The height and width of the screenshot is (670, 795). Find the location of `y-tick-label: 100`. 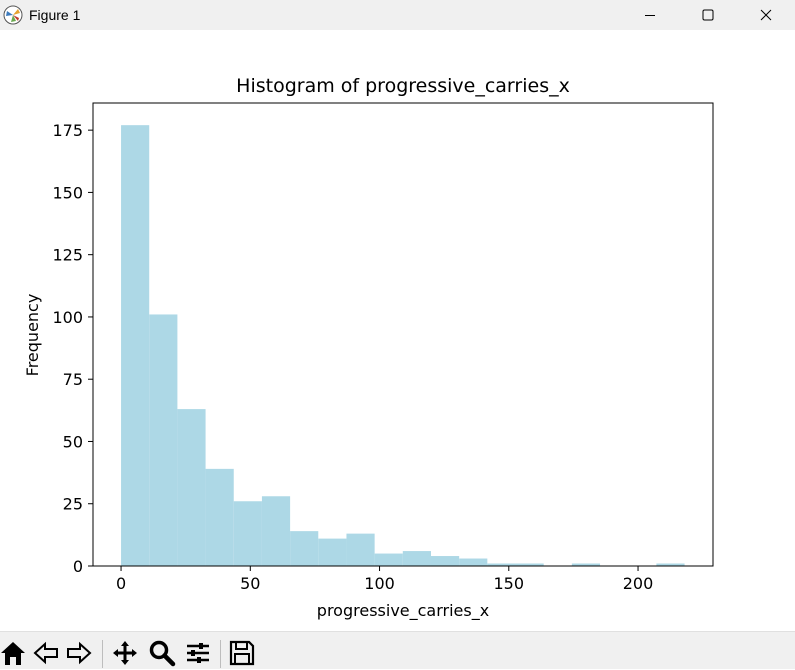

y-tick-label: 100 is located at coordinates (67, 317).